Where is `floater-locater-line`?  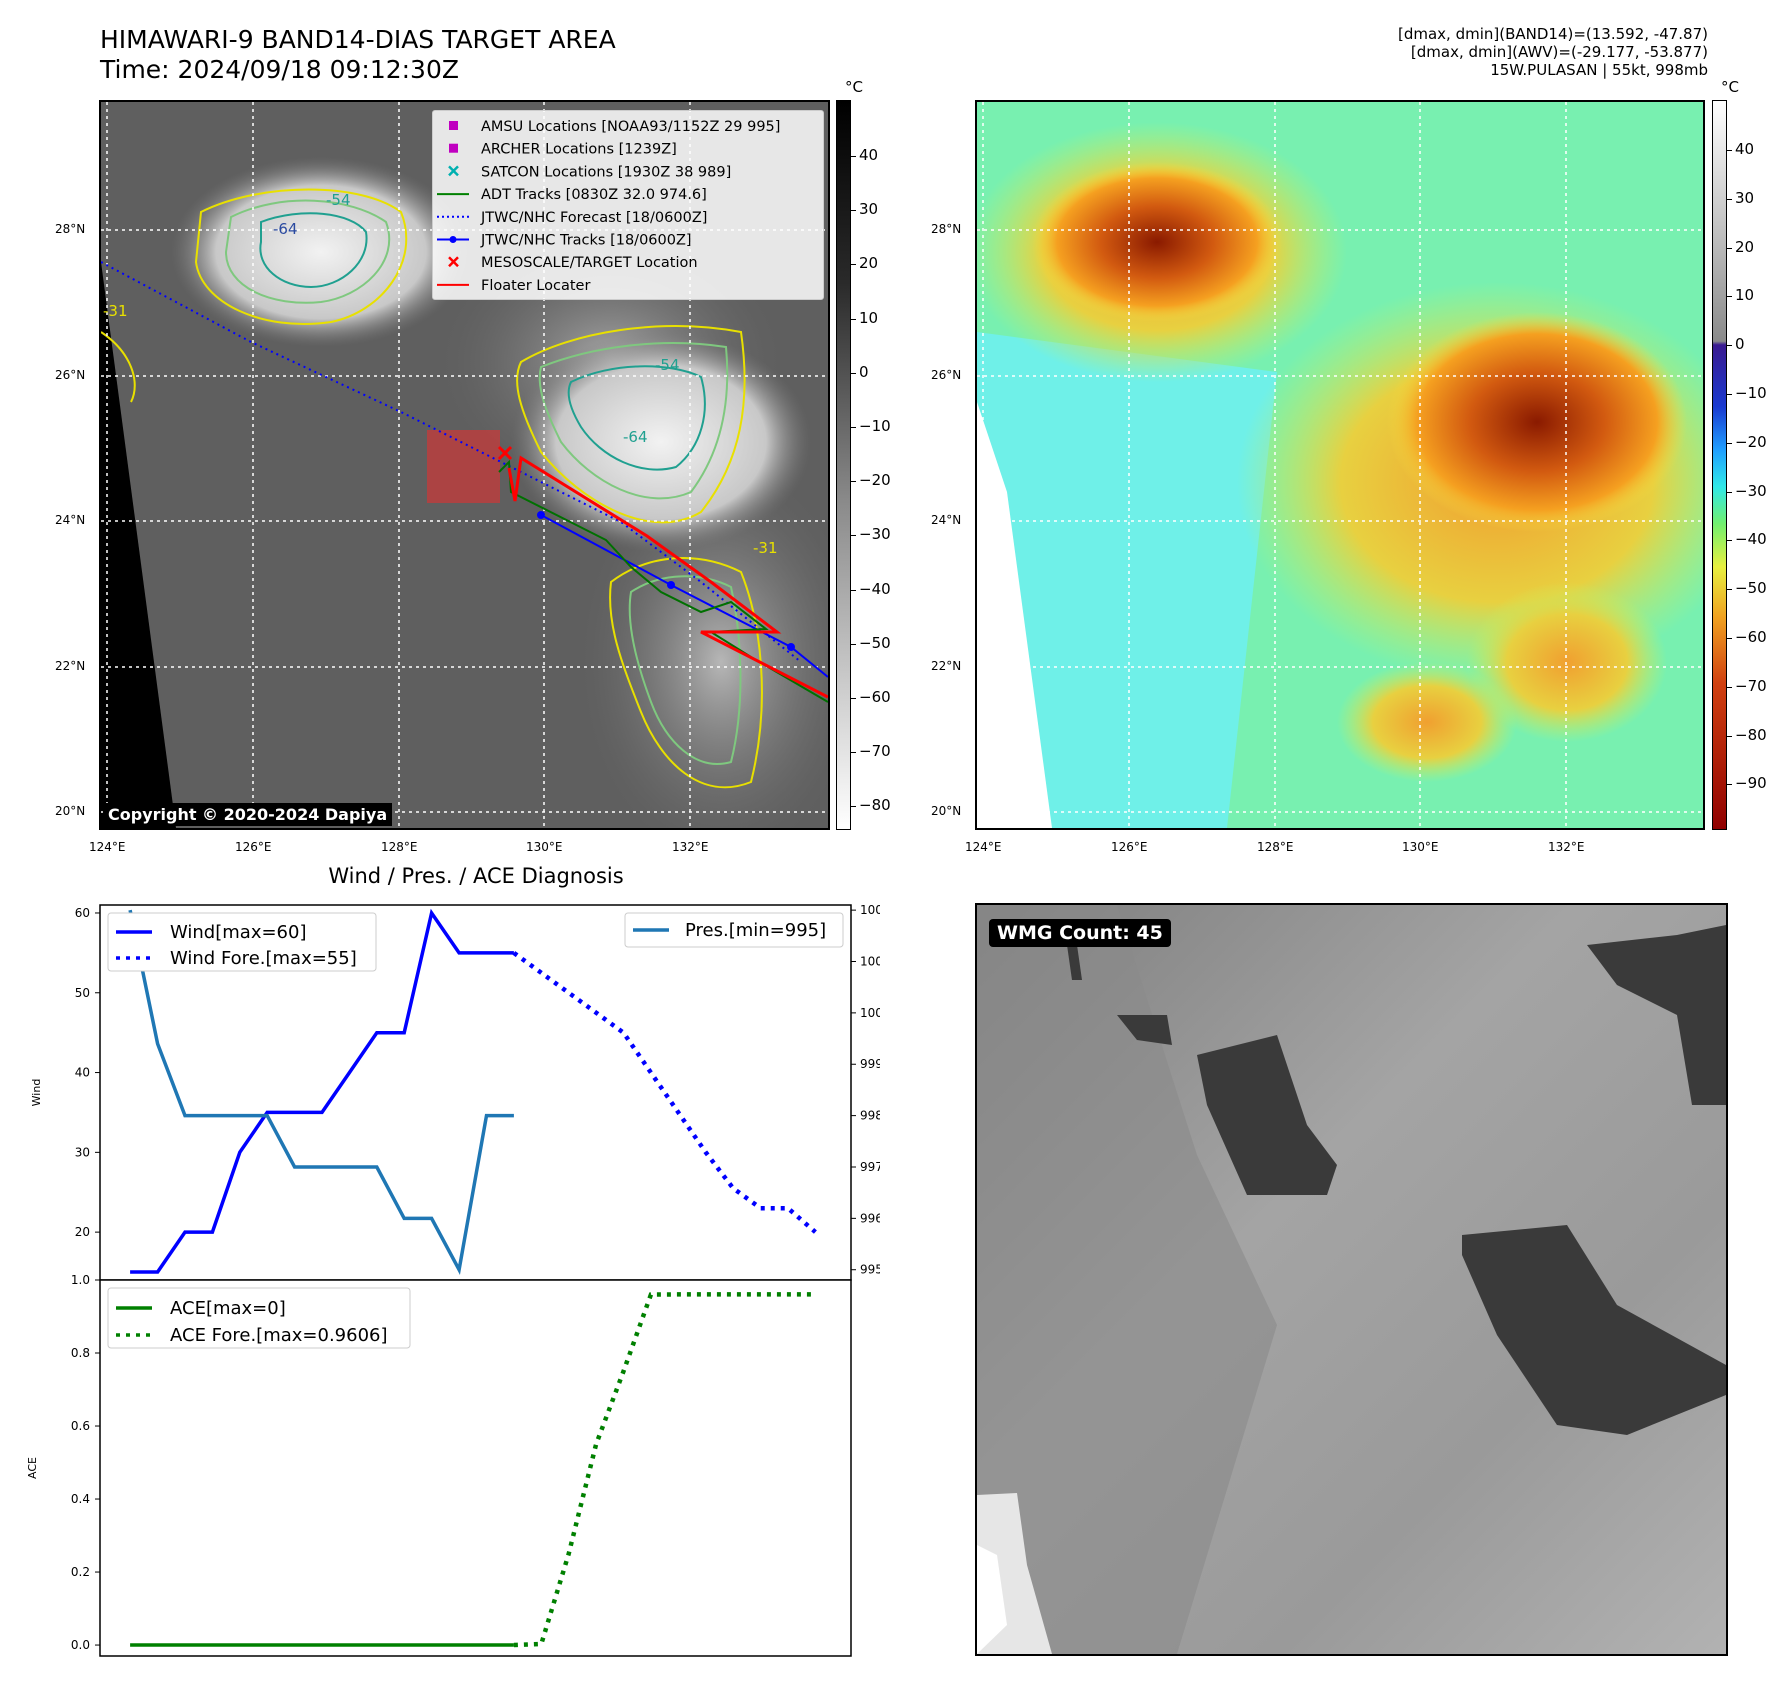 floater-locater-line is located at coordinates (667, 577).